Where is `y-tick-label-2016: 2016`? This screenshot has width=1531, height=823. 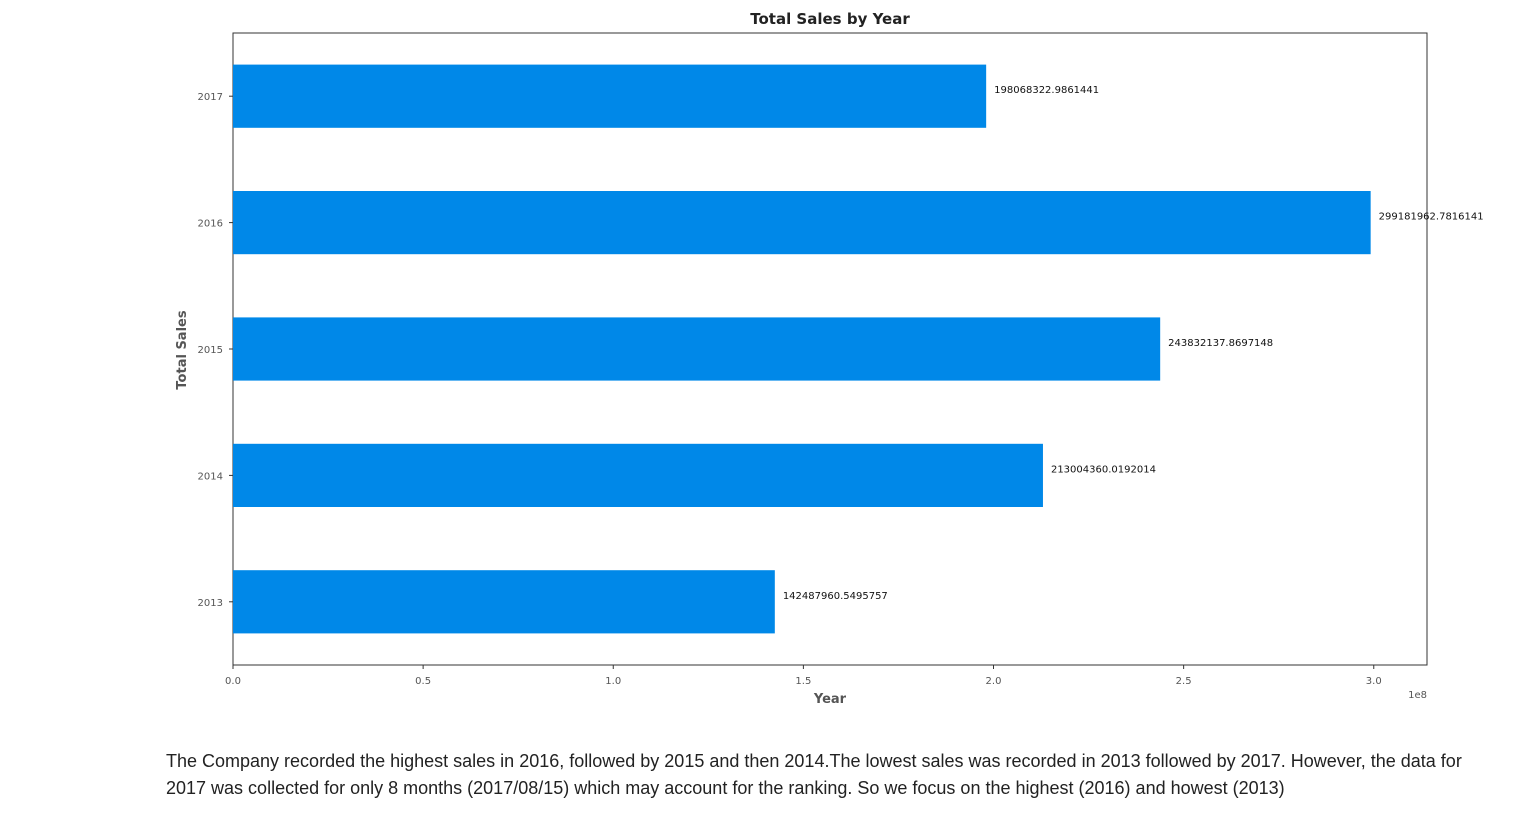
y-tick-label-2016: 2016 is located at coordinates (210, 224).